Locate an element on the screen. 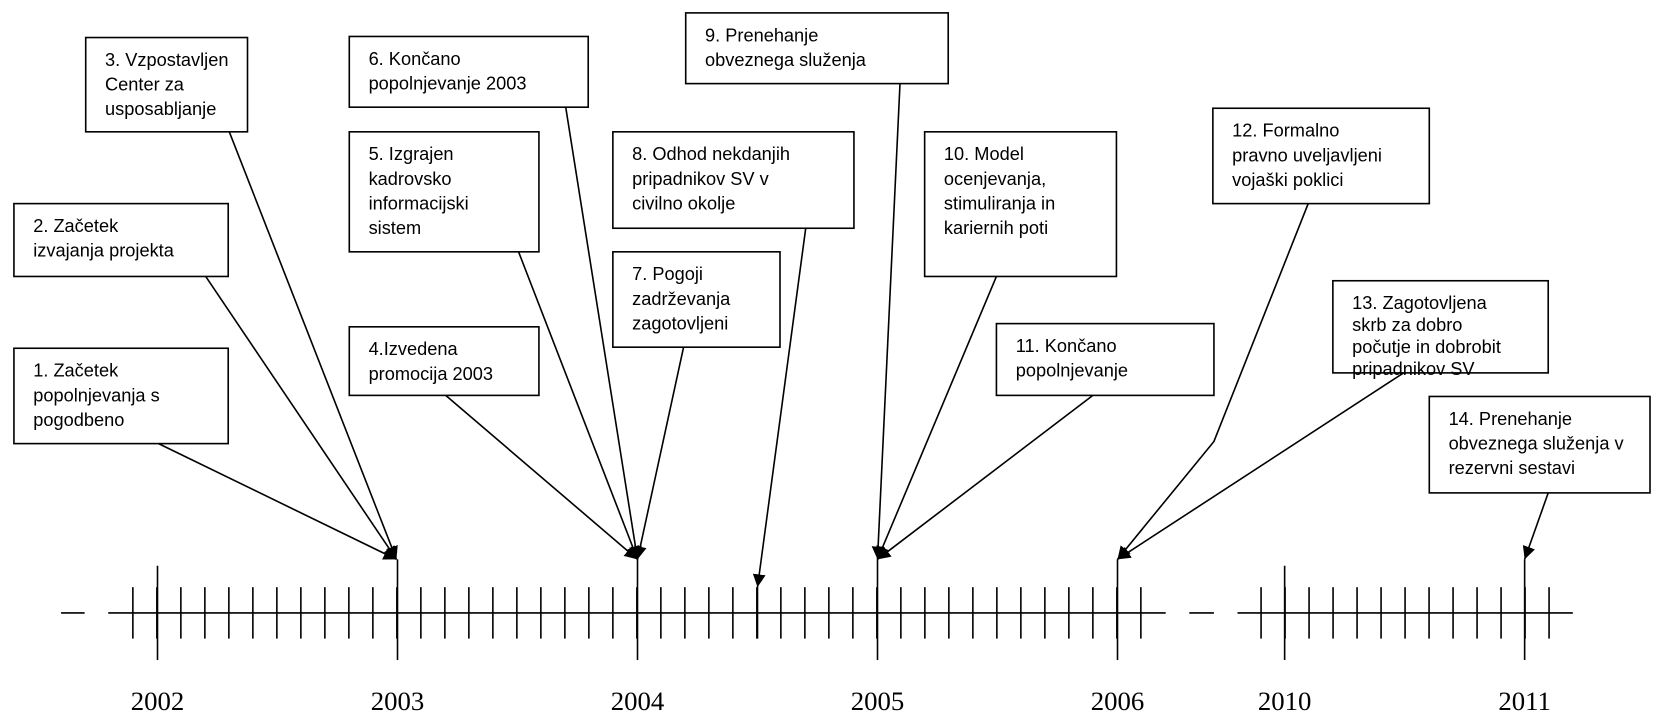 The image size is (1680, 719). event-label: vojaški poklici is located at coordinates (1287, 180).